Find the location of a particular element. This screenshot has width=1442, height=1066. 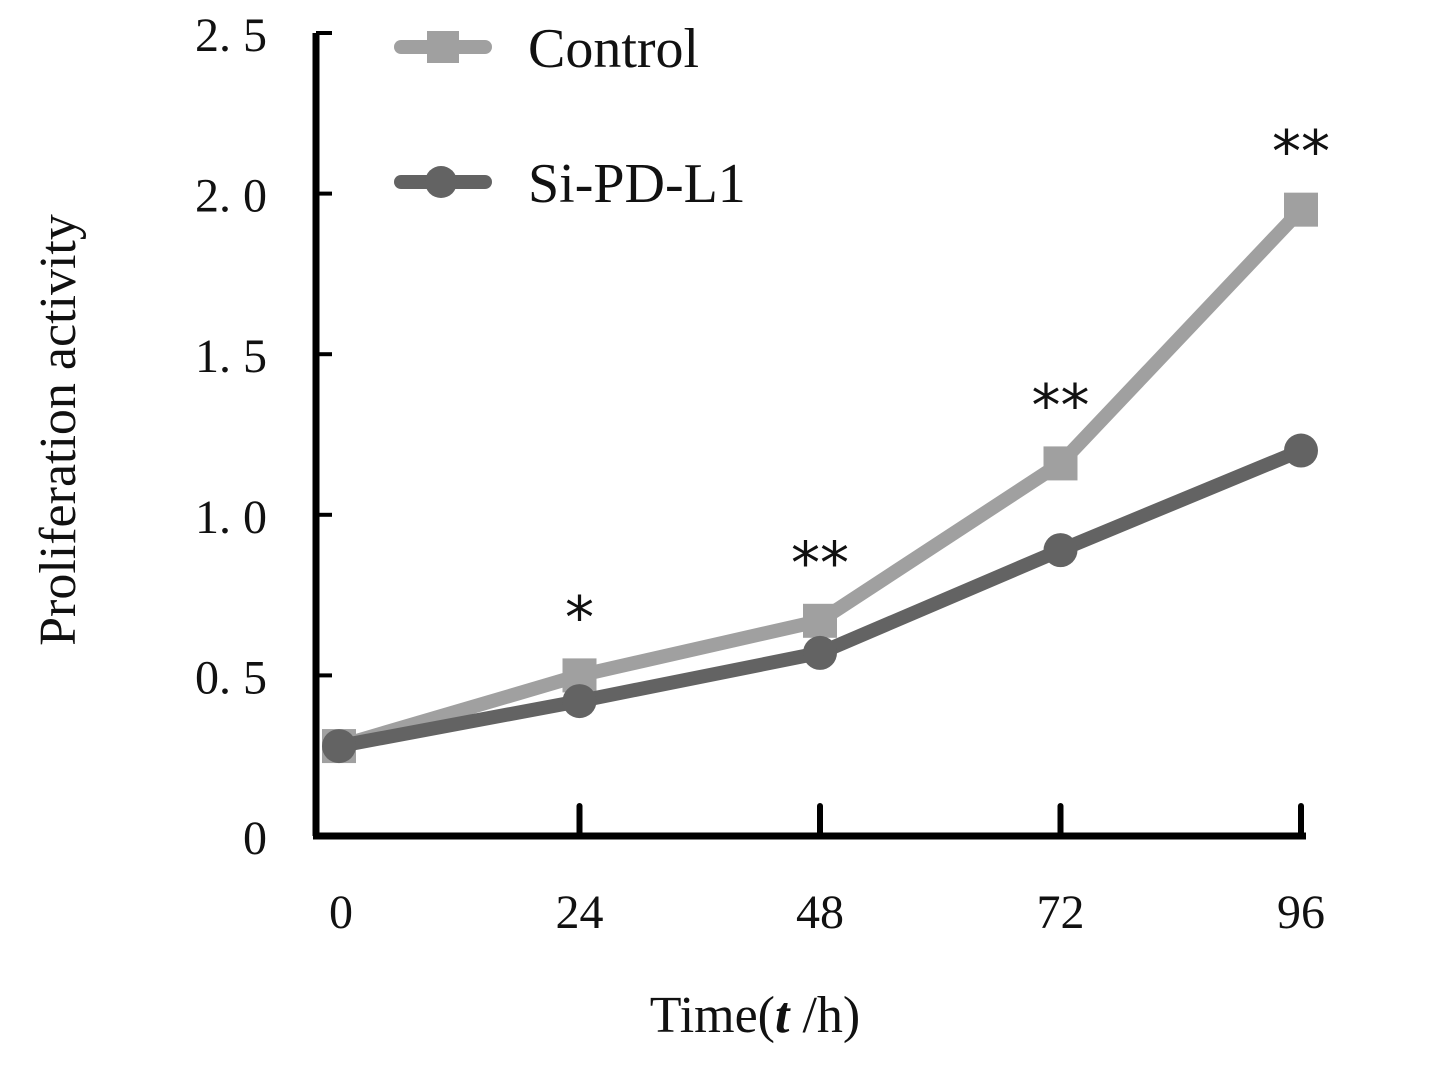

x-axis-title: Time(t /h) is located at coordinates (755, 1015).